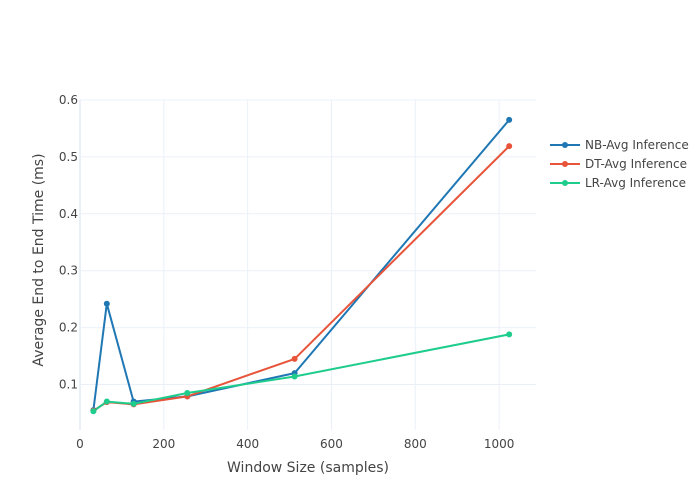 The width and height of the screenshot is (700, 500). What do you see at coordinates (68, 157) in the screenshot?
I see `y-tick-label: 0.5` at bounding box center [68, 157].